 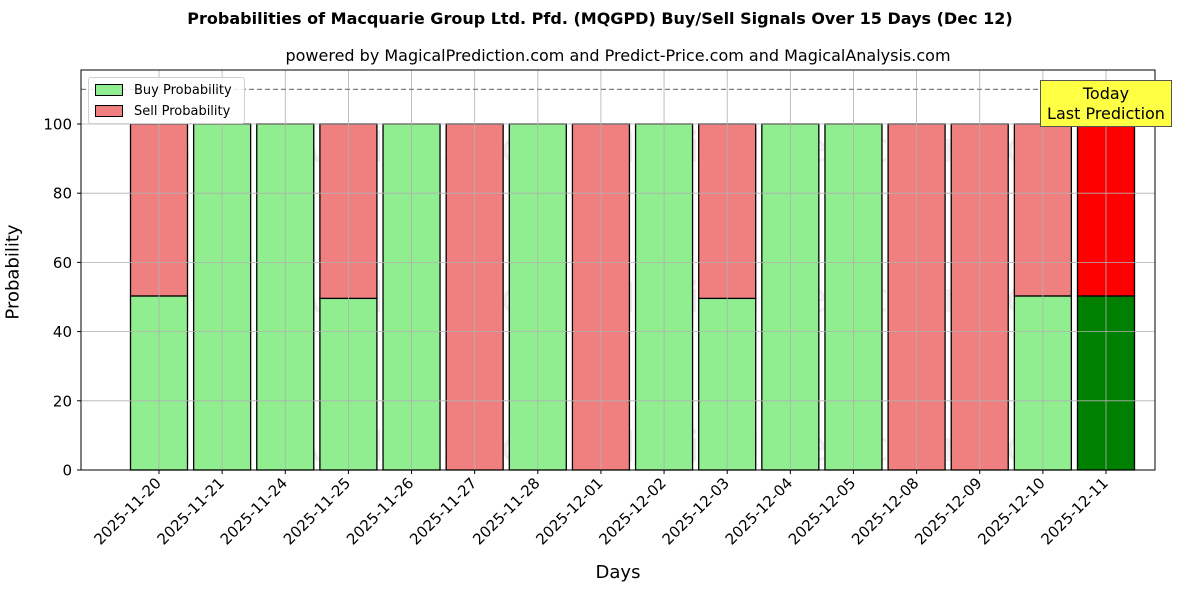 What do you see at coordinates (109, 90) in the screenshot?
I see `buy-swatch-icon` at bounding box center [109, 90].